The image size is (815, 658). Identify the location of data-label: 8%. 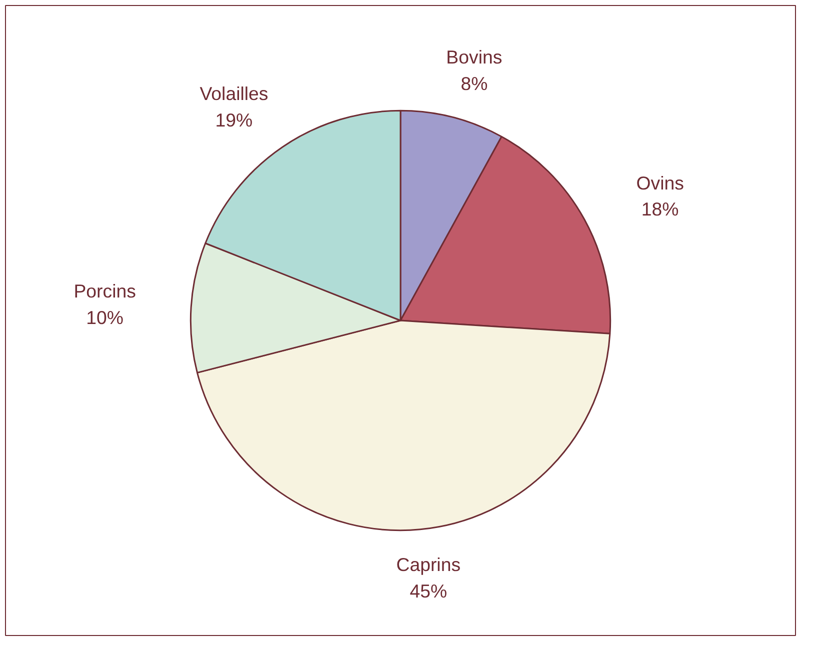
(474, 83).